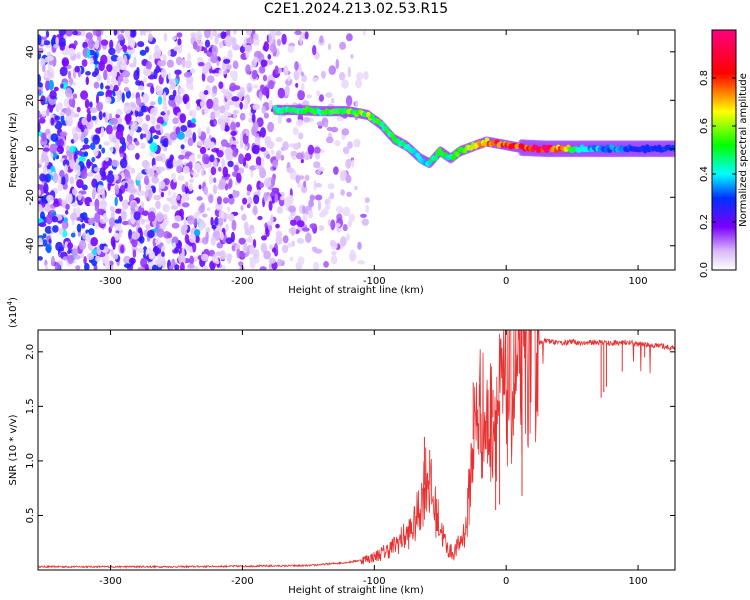  What do you see at coordinates (30, 149) in the screenshot?
I see `y-tick-label: 0` at bounding box center [30, 149].